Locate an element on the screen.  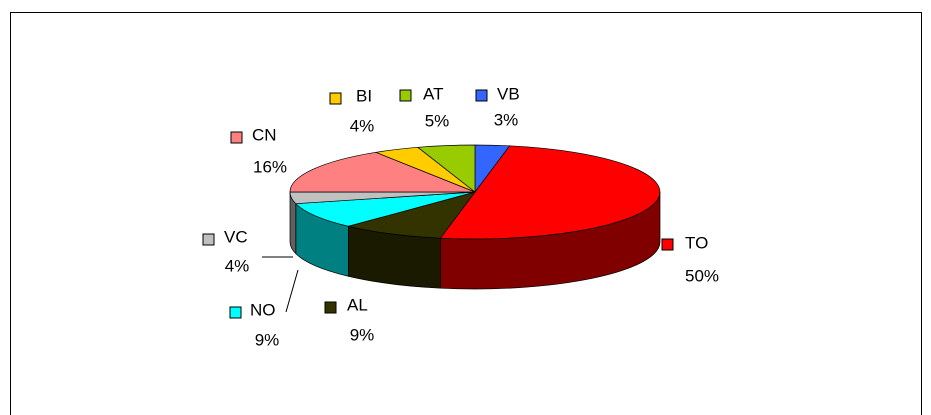
category-label: AL is located at coordinates (357, 304).